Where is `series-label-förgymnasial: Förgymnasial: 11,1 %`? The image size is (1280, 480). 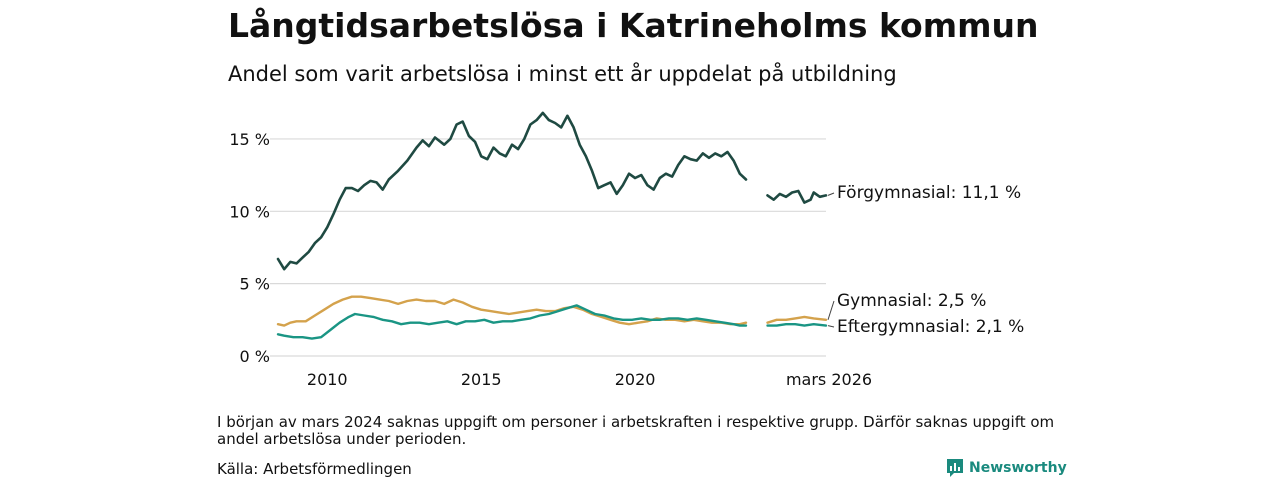 series-label-förgymnasial: Förgymnasial: 11,1 % is located at coordinates (929, 193).